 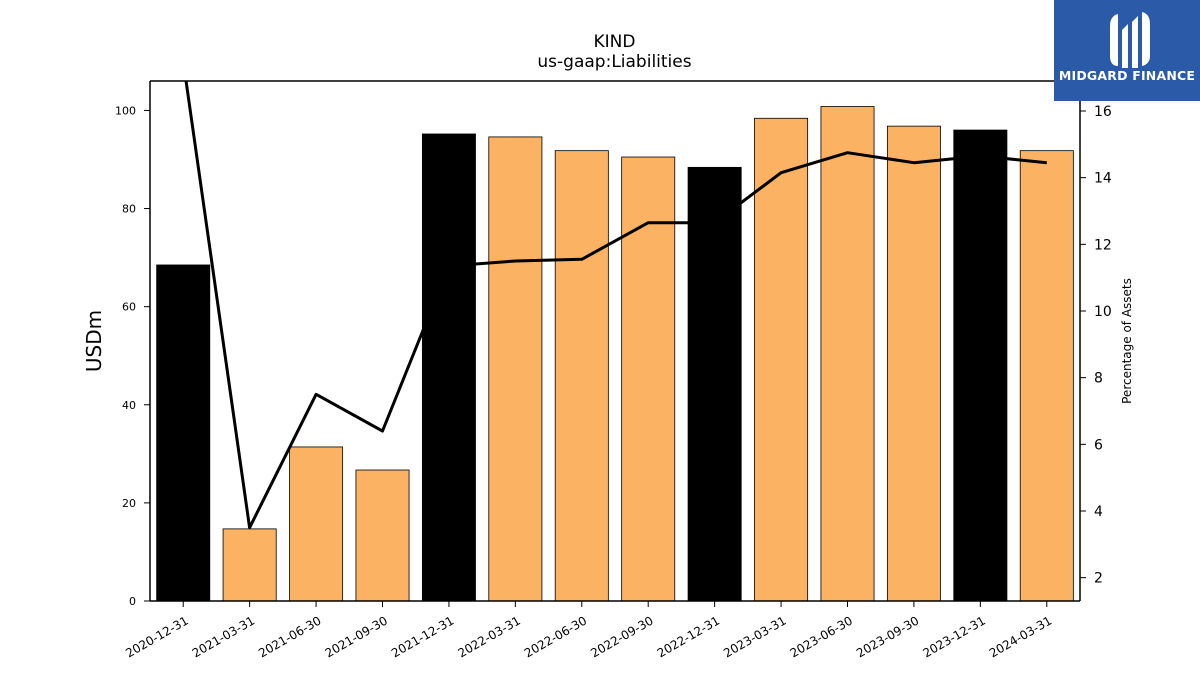 What do you see at coordinates (129, 405) in the screenshot?
I see `y-tick-label: 40` at bounding box center [129, 405].